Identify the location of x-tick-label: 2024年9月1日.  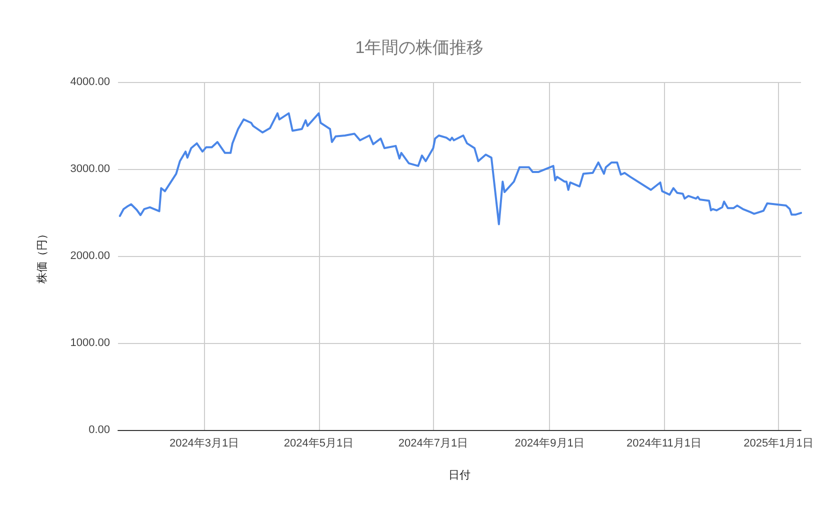
(549, 444).